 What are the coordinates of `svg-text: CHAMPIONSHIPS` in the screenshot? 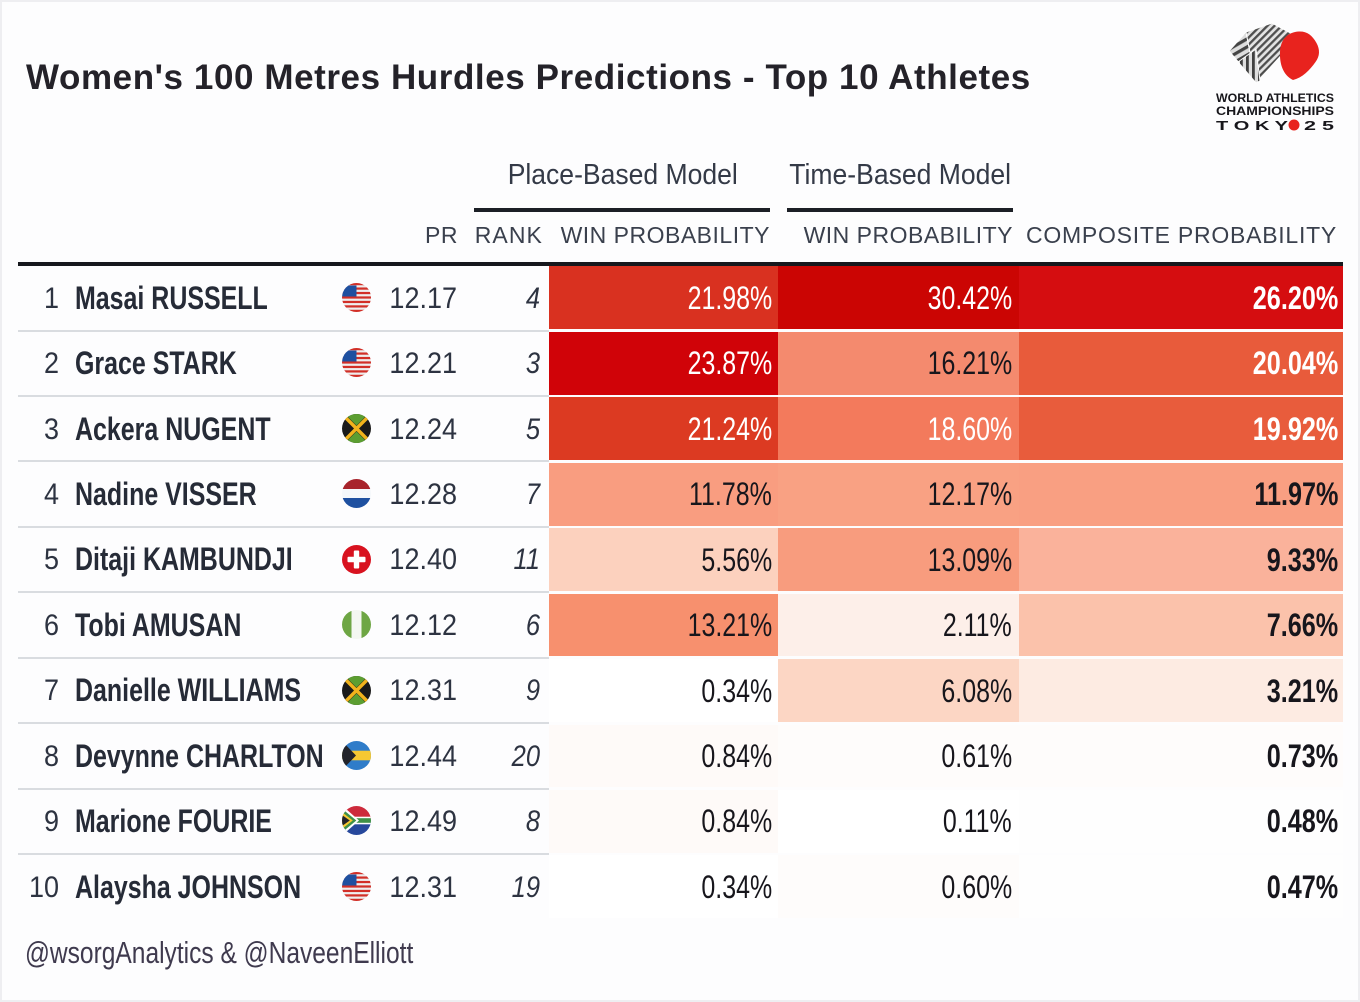 It's located at (1275, 112).